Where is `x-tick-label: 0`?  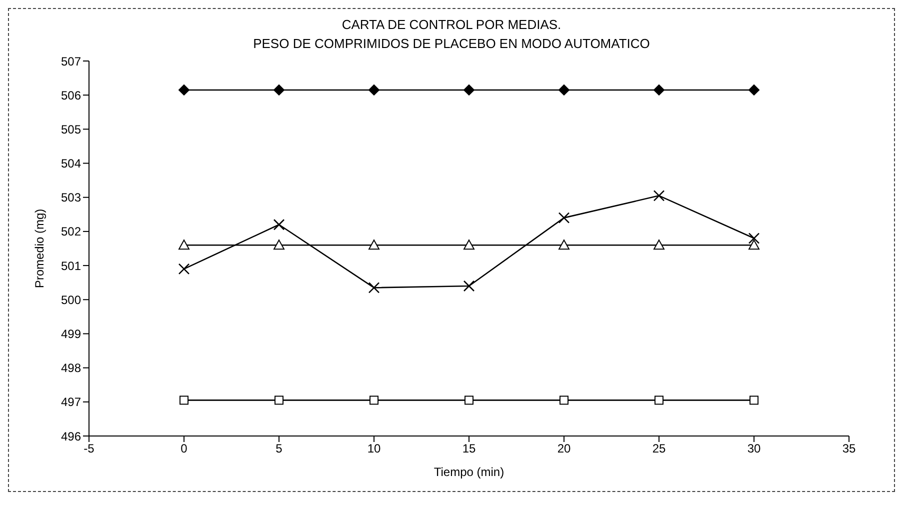 x-tick-label: 0 is located at coordinates (184, 449).